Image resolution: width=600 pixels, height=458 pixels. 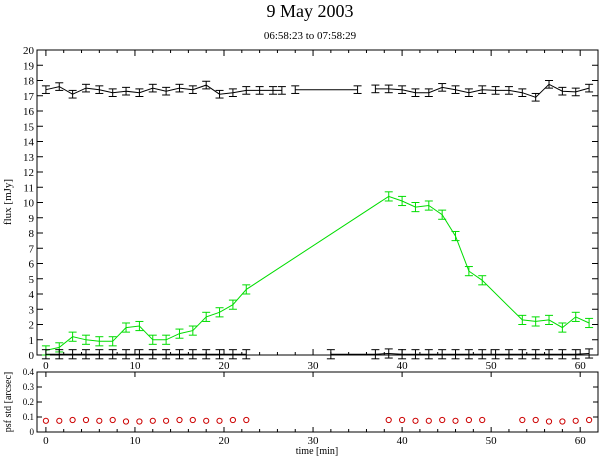 I want to click on flux-y-tick-label: 0, so click(x=32, y=356).